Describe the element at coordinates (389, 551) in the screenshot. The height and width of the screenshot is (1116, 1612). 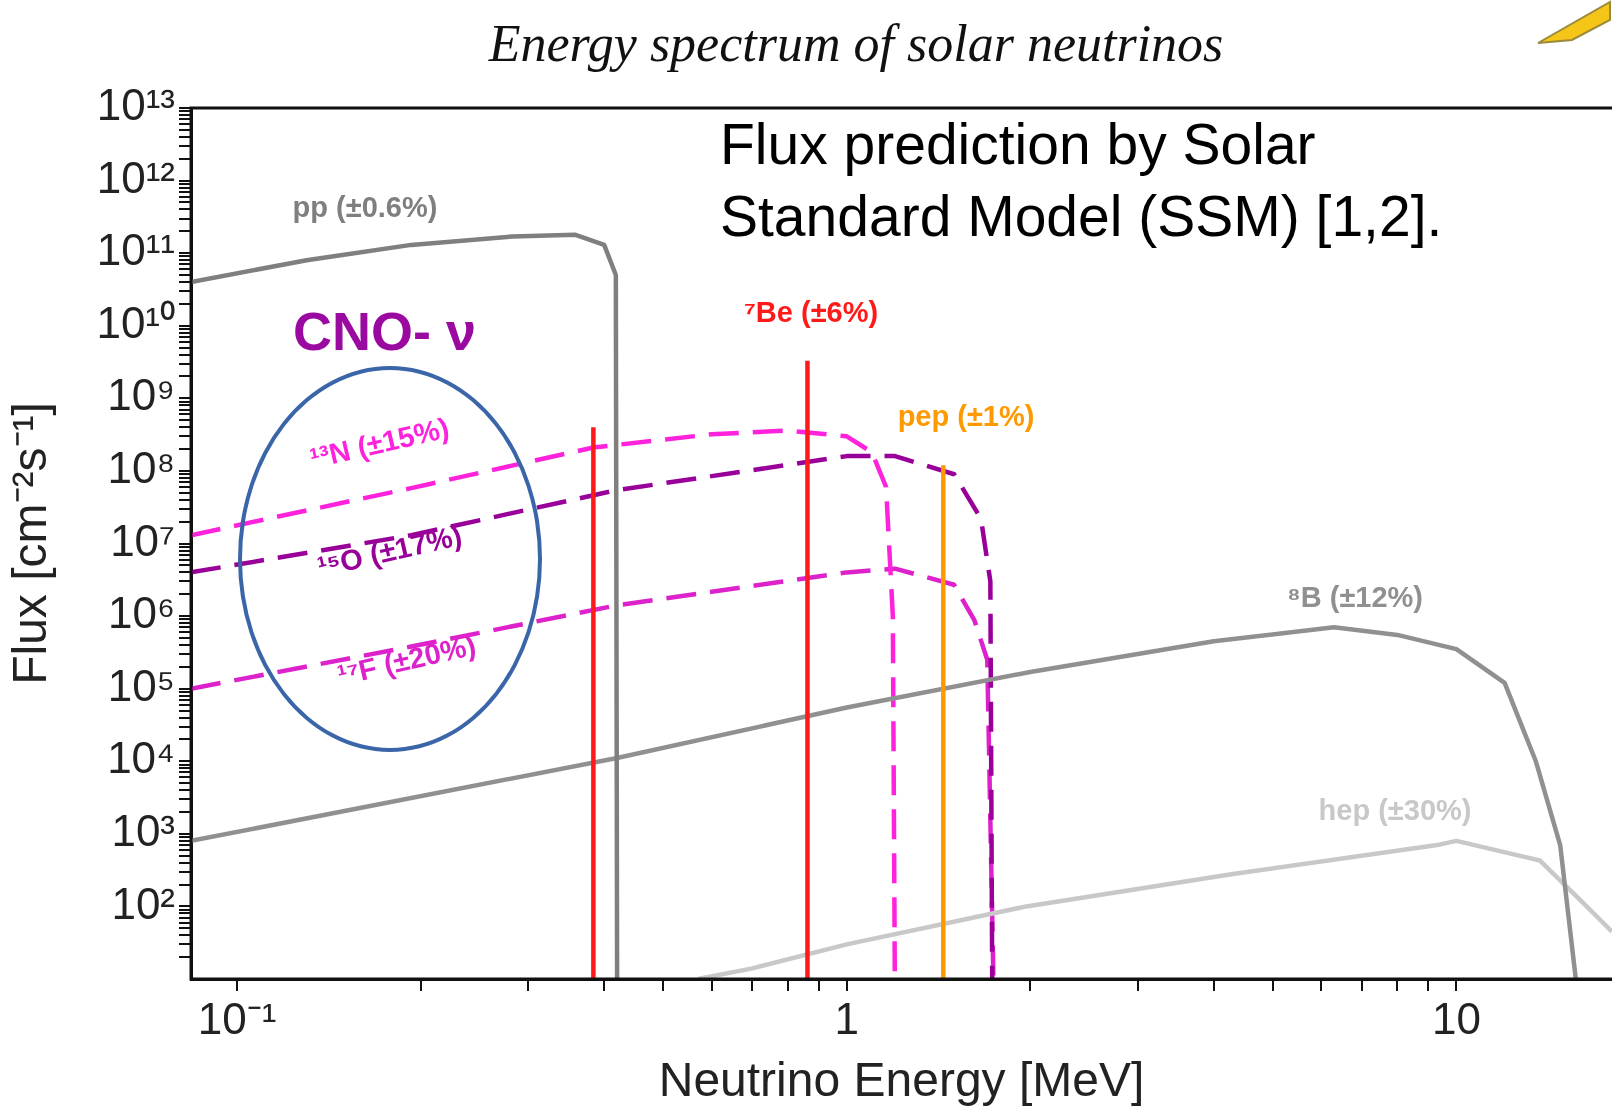
I see `text: ¹⁵O (±17%)` at that location.